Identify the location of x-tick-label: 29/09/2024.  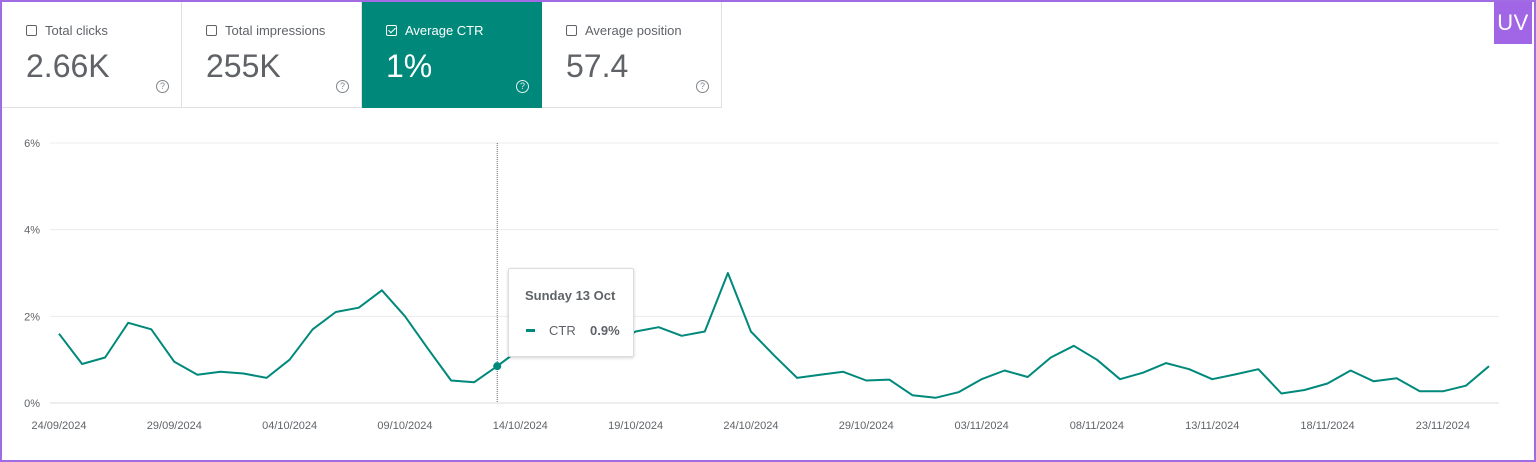
(174, 426).